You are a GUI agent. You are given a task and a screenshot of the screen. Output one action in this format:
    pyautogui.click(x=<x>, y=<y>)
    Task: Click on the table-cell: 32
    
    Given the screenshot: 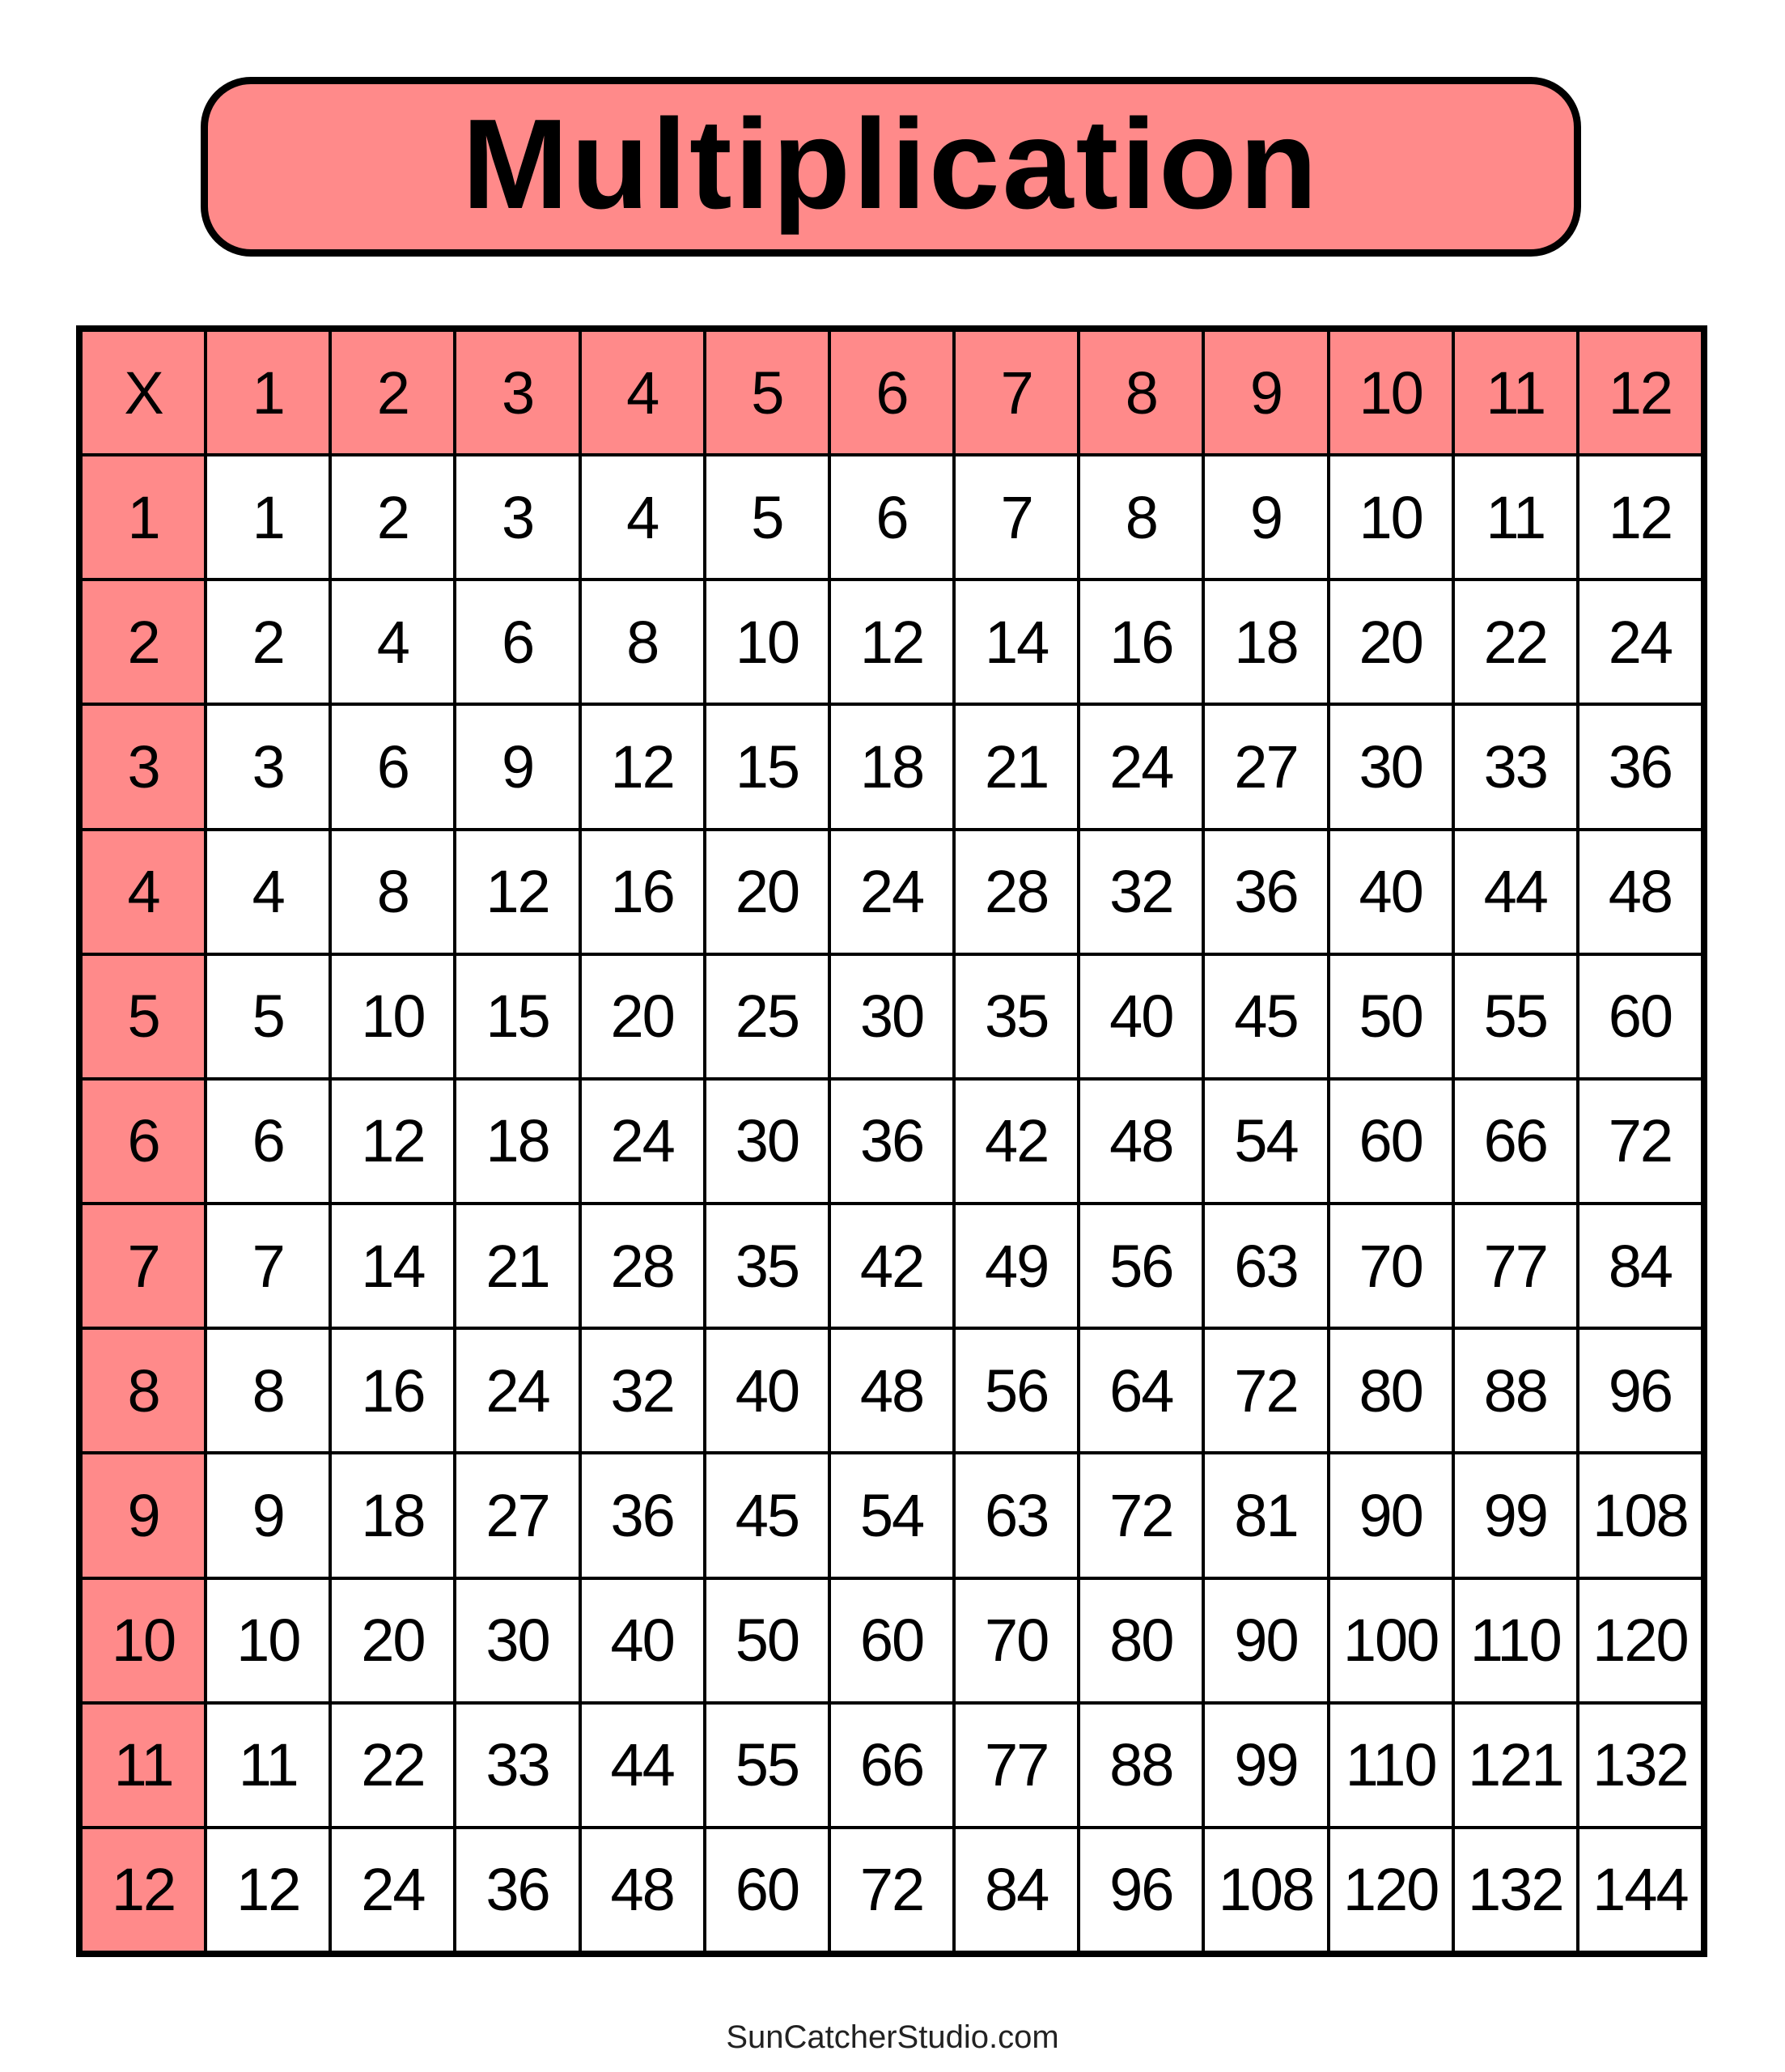 What is the action you would take?
    pyautogui.click(x=642, y=1391)
    